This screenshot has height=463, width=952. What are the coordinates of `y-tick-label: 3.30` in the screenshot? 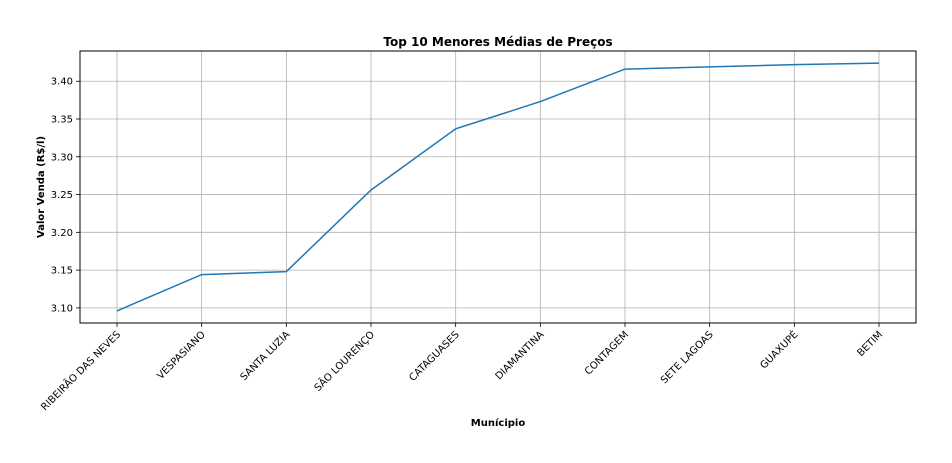 It's located at (62, 157).